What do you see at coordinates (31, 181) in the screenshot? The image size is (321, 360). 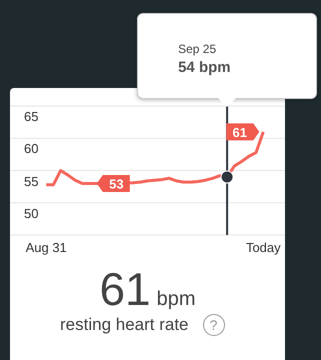 I see `y-tick-label: 55` at bounding box center [31, 181].